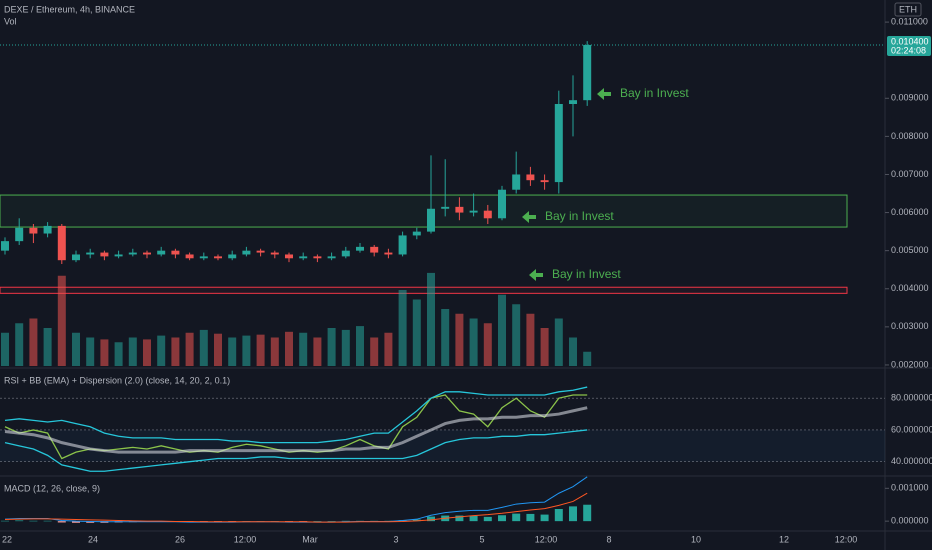  Describe the element at coordinates (52, 488) in the screenshot. I see `macd-title: MACD (12, 26, close, 9)` at that location.